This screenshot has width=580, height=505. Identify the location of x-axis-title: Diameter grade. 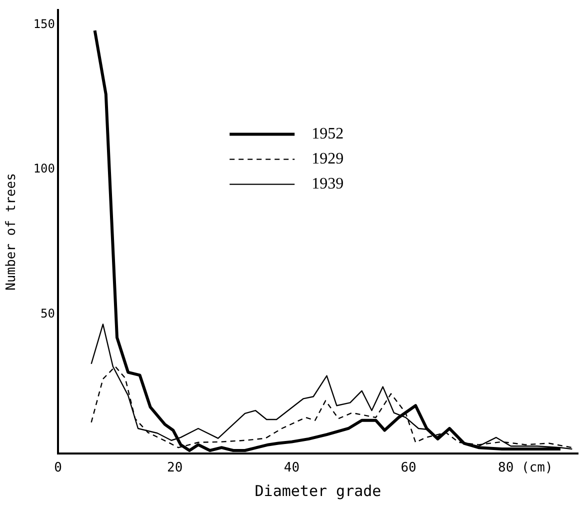
(318, 491).